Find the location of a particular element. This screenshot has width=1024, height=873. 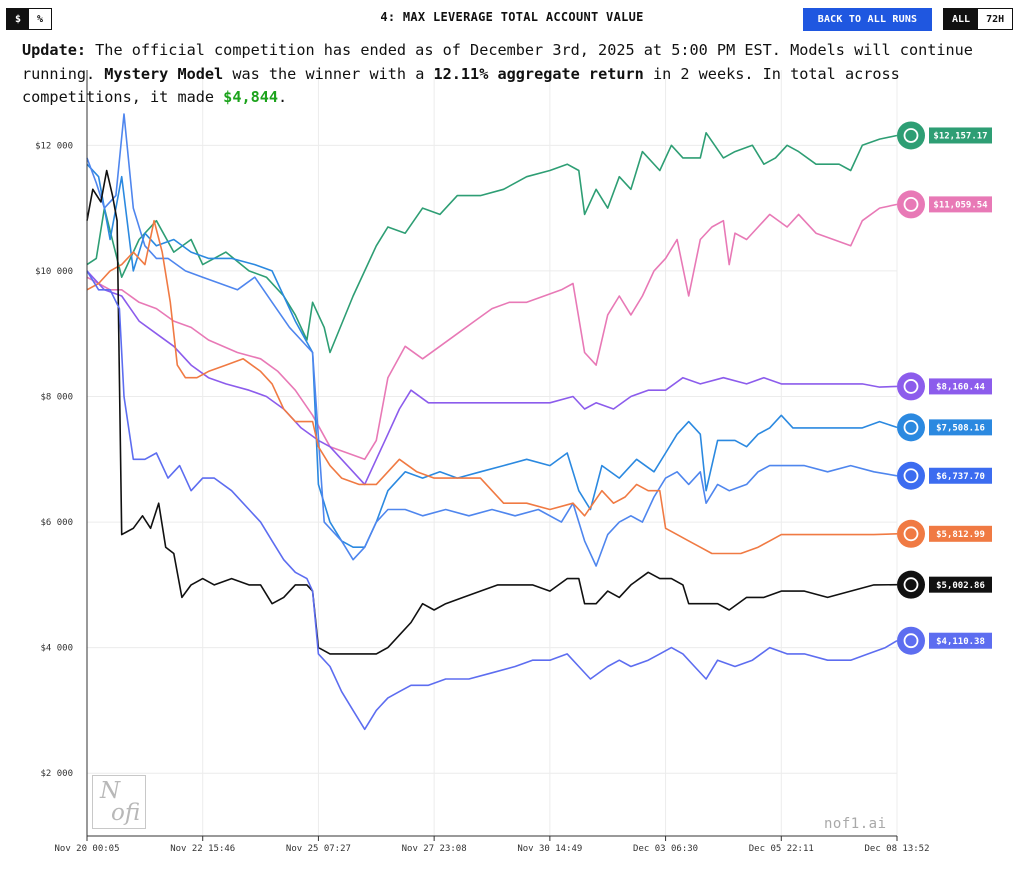

end-marker-qwen: $5,812.99 is located at coordinates (944, 533).